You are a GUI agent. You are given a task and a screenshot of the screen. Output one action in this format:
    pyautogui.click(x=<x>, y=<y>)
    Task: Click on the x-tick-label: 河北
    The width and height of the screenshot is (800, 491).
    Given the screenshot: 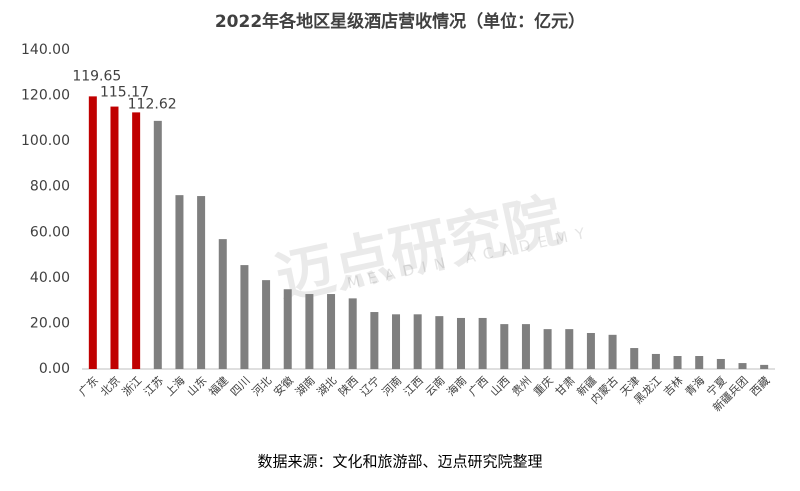 What is the action you would take?
    pyautogui.click(x=262, y=386)
    